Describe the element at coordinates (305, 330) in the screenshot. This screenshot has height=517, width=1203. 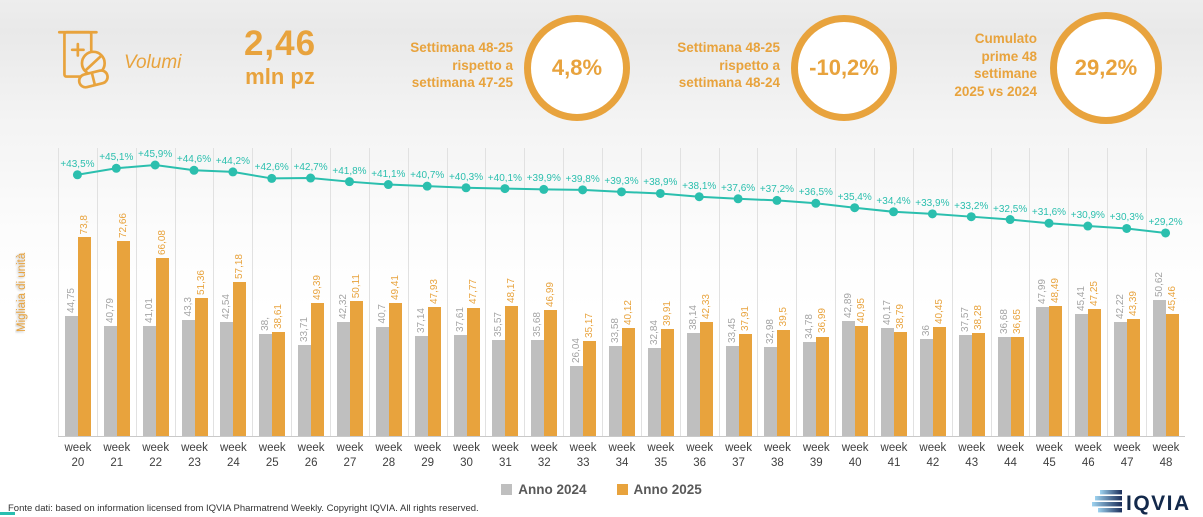
I see `bar-value-2024: 33,71` at that location.